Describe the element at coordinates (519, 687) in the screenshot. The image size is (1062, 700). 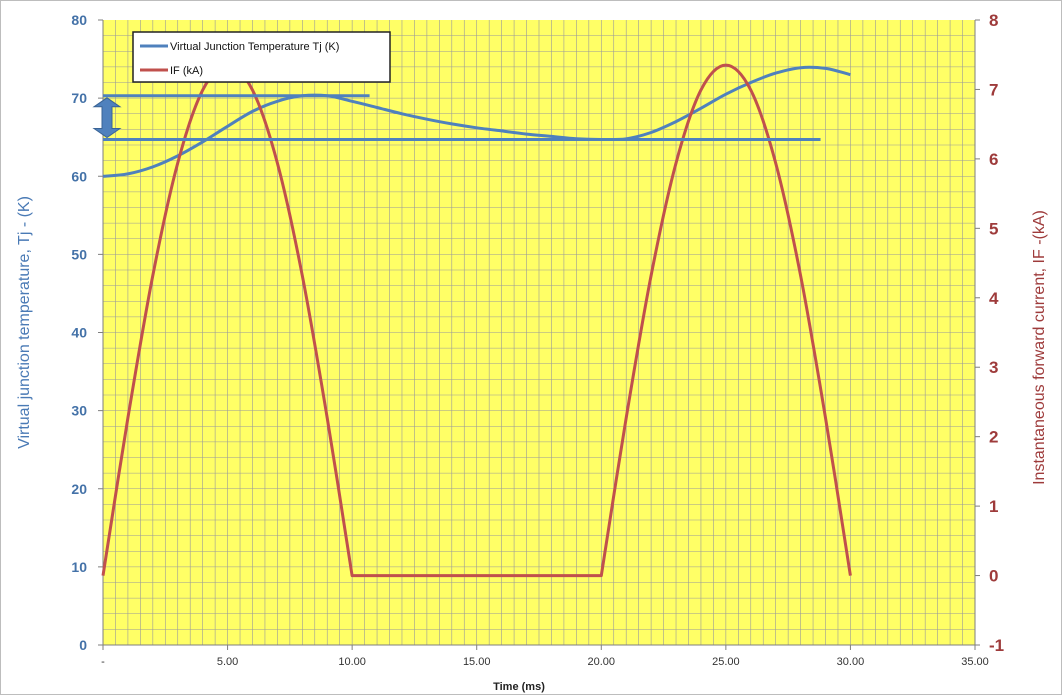
I see `x-axis-title: Time (ms)` at that location.